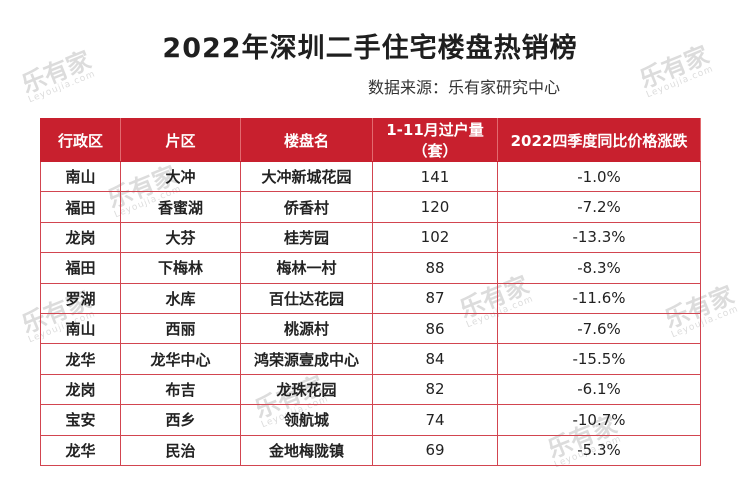  Describe the element at coordinates (464, 87) in the screenshot. I see `data-source-note: 数据来源：乐有家研究中心` at that location.